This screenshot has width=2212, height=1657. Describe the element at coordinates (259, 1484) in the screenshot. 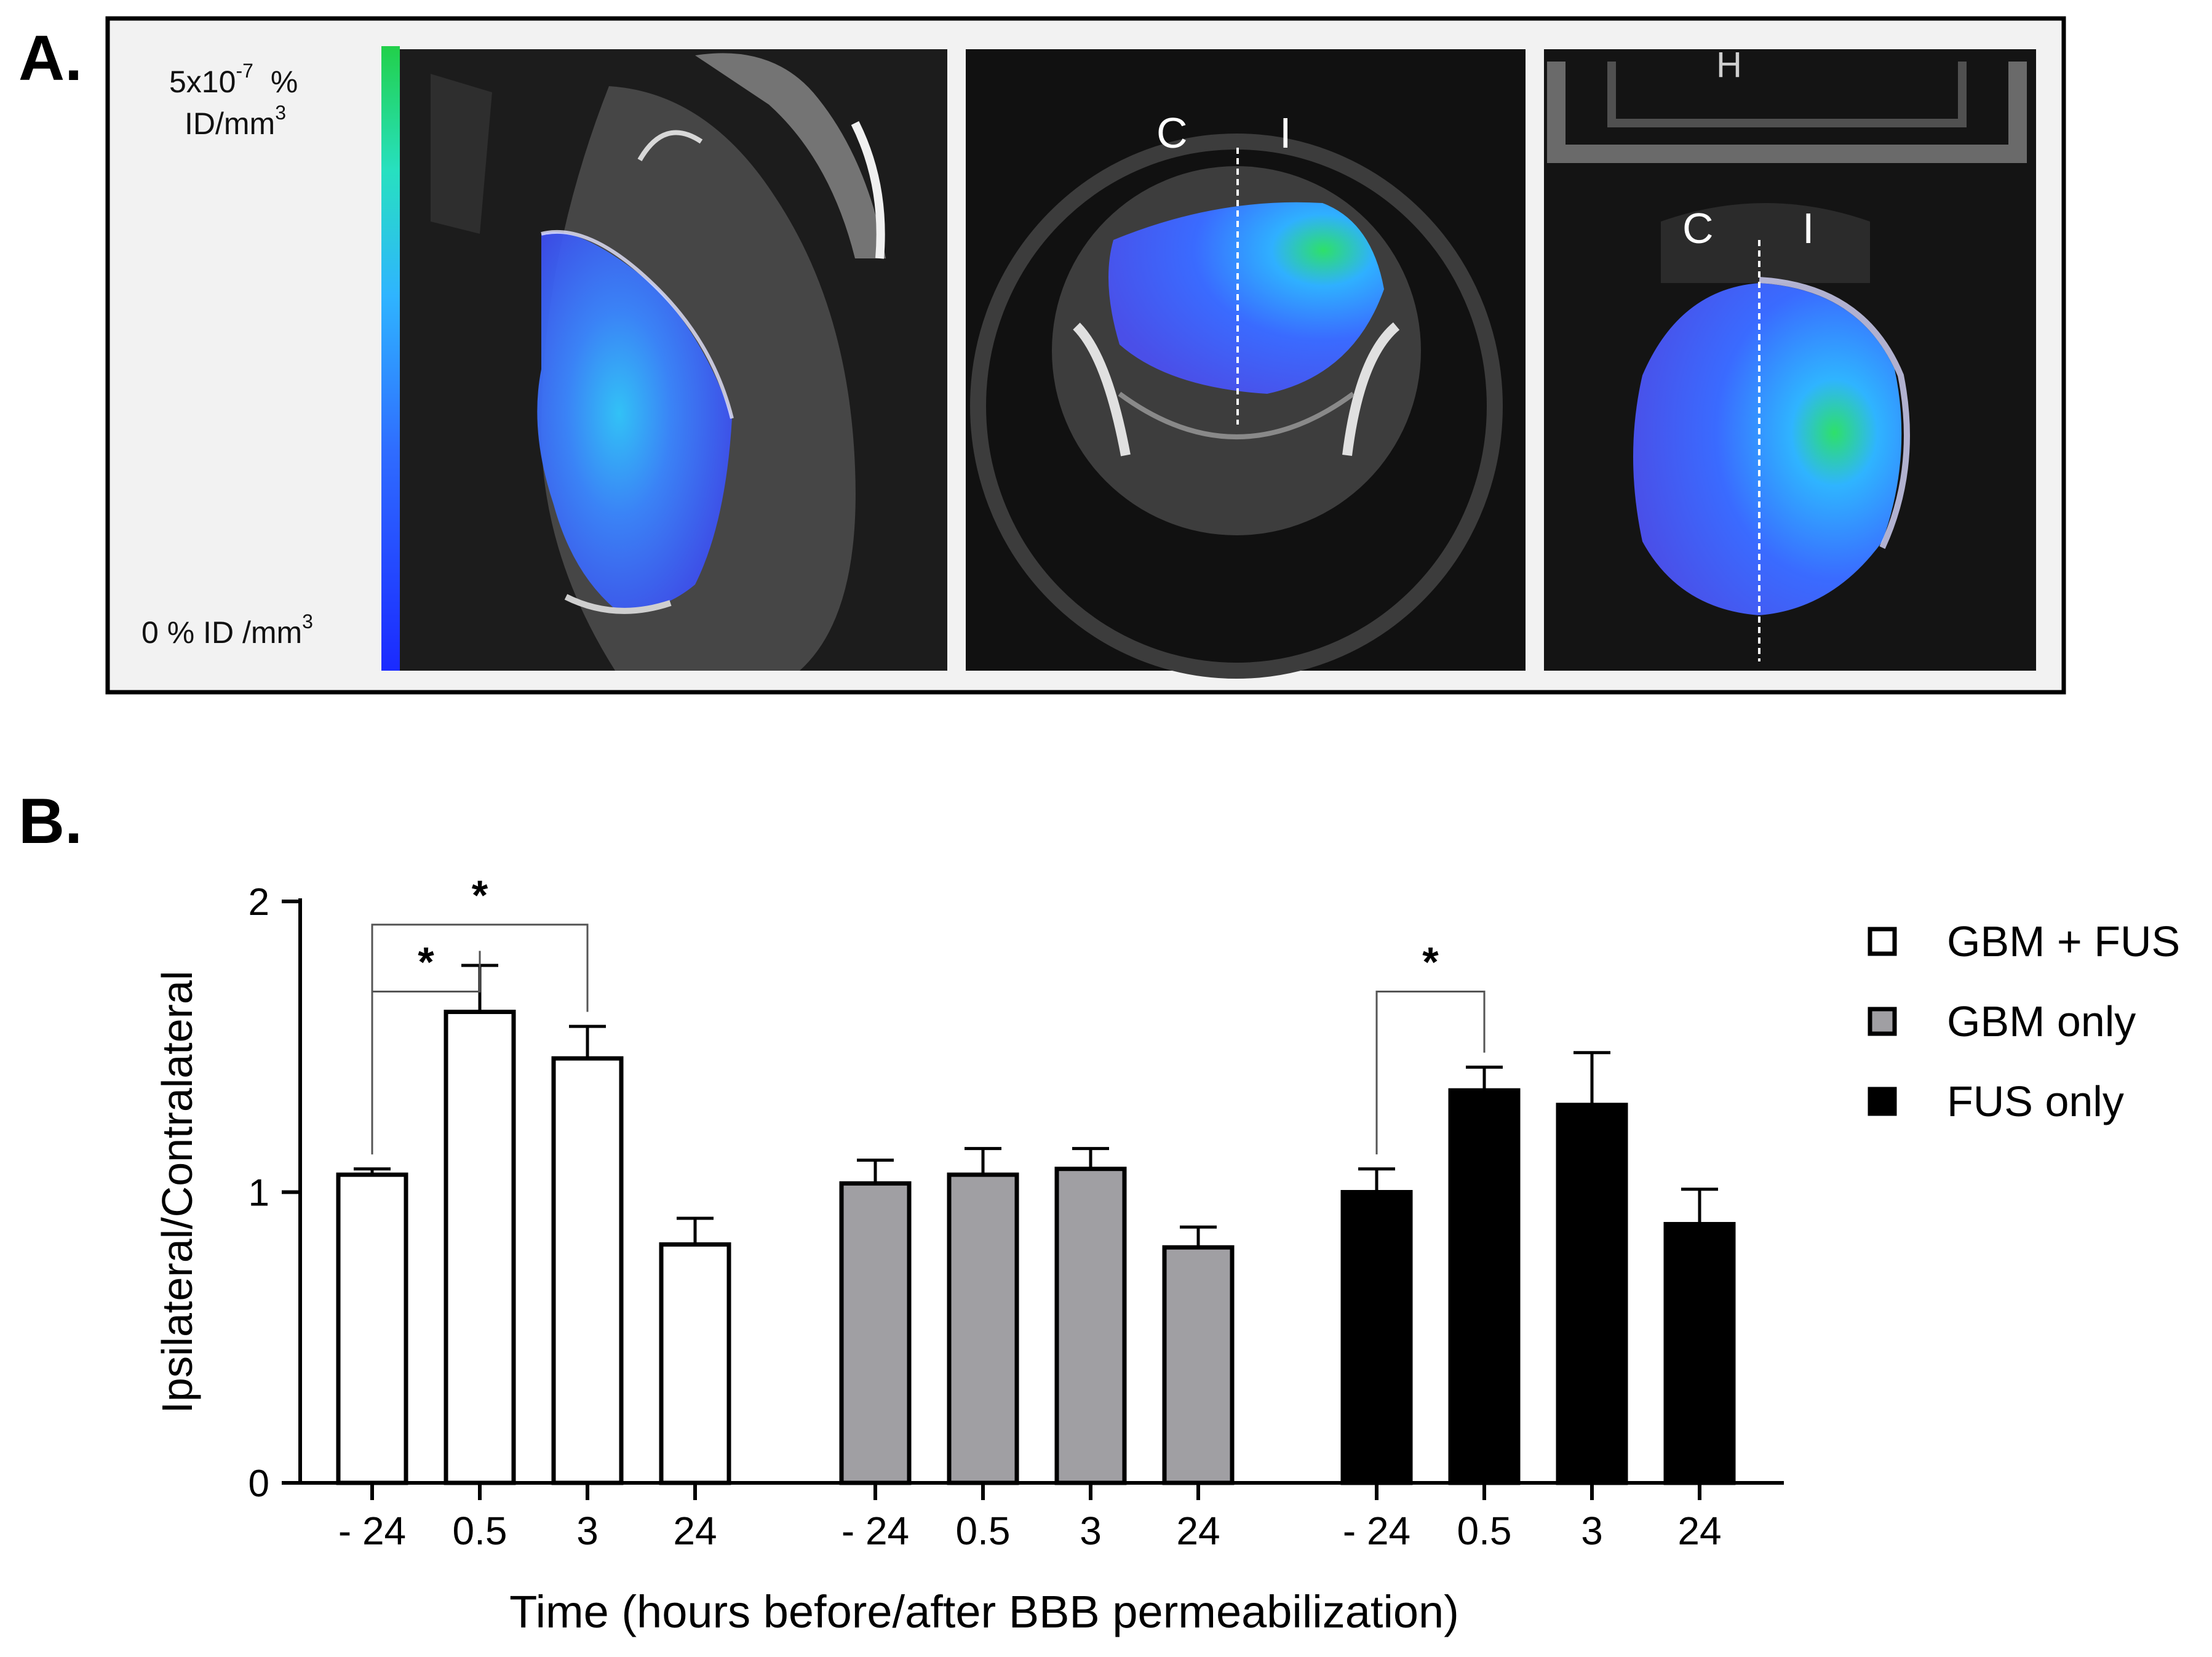

I see `y-tick-label: 0` at that location.